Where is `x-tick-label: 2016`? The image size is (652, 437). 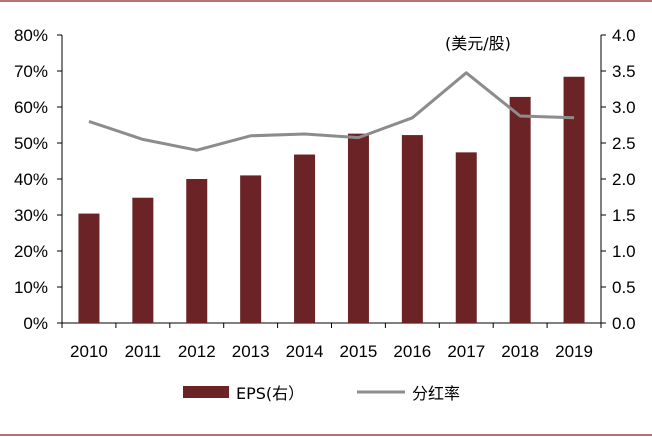
x-tick-label: 2016 is located at coordinates (412, 351).